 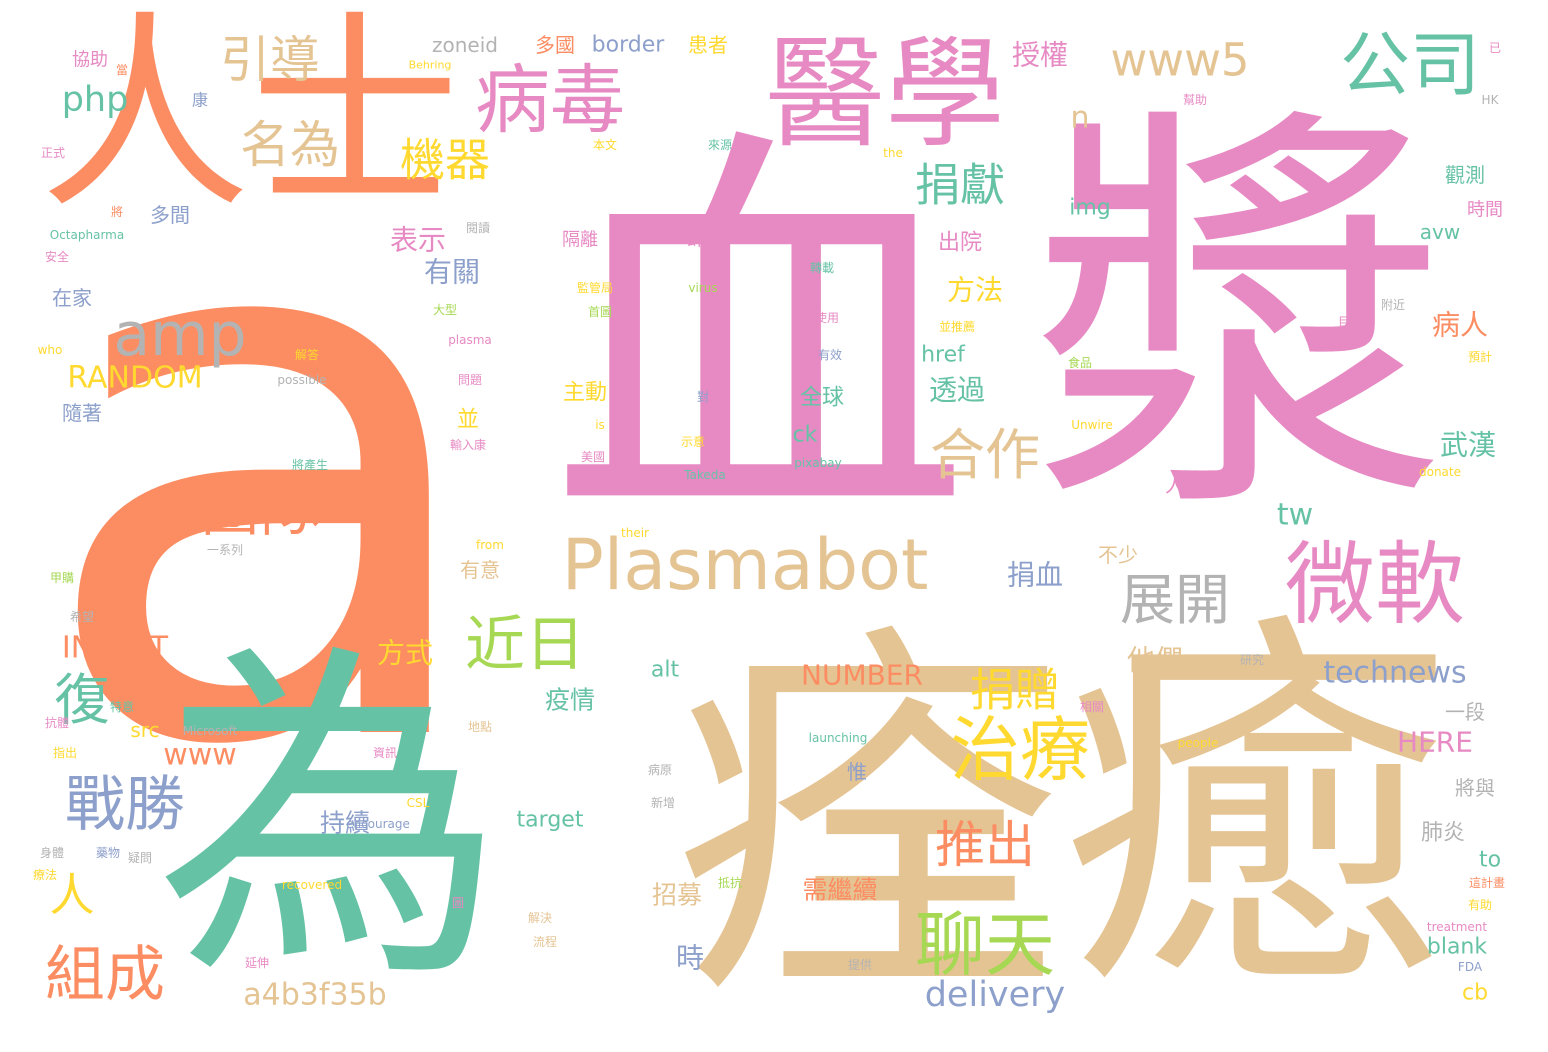 I want to click on word-159: 美國, so click(x=593, y=457).